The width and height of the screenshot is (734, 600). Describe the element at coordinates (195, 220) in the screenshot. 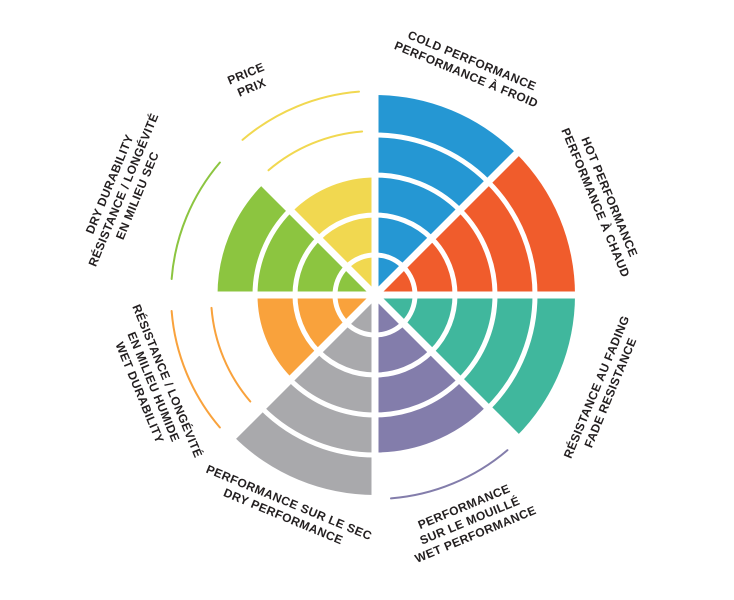

I see `remaining-ring-arc-dry-durability` at that location.